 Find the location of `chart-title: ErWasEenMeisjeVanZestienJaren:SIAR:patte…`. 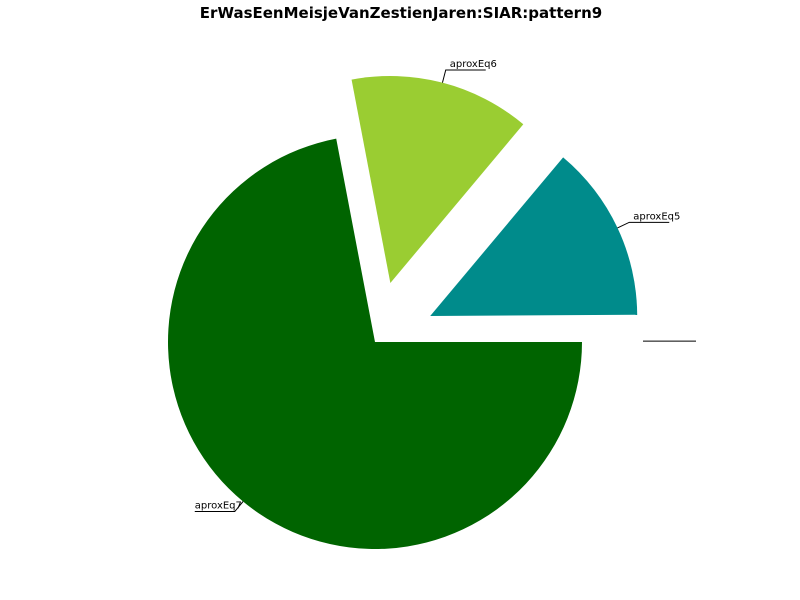

chart-title: ErWasEenMeisjeVanZestienJaren:SIAR:patte… is located at coordinates (401, 13).